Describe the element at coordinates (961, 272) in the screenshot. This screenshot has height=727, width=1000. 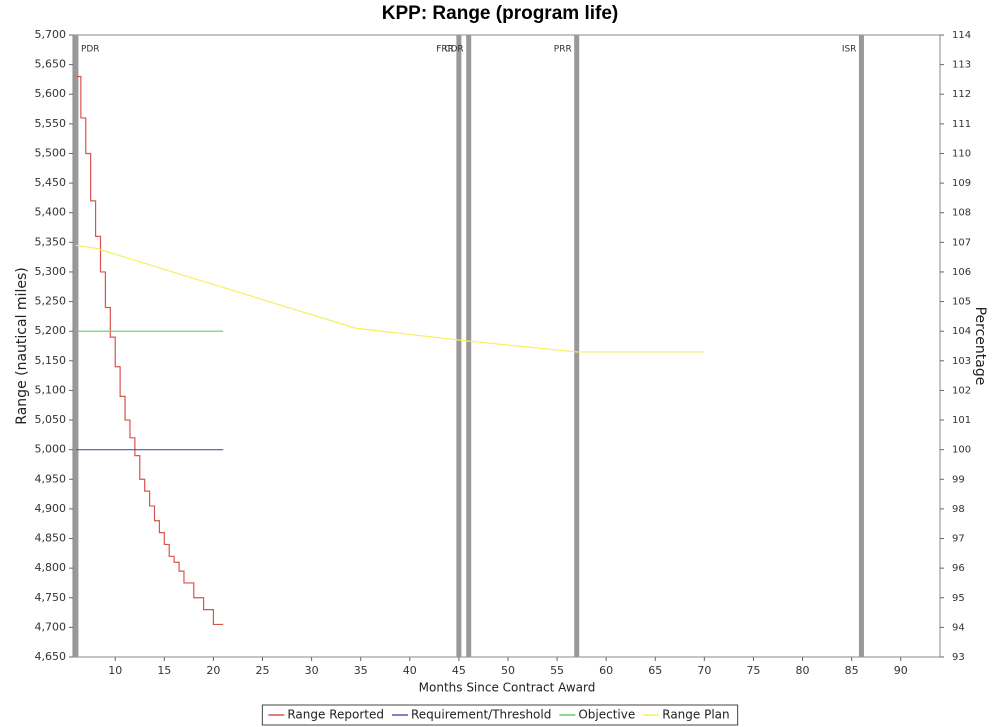
I see `y2-tick-label: 106` at that location.